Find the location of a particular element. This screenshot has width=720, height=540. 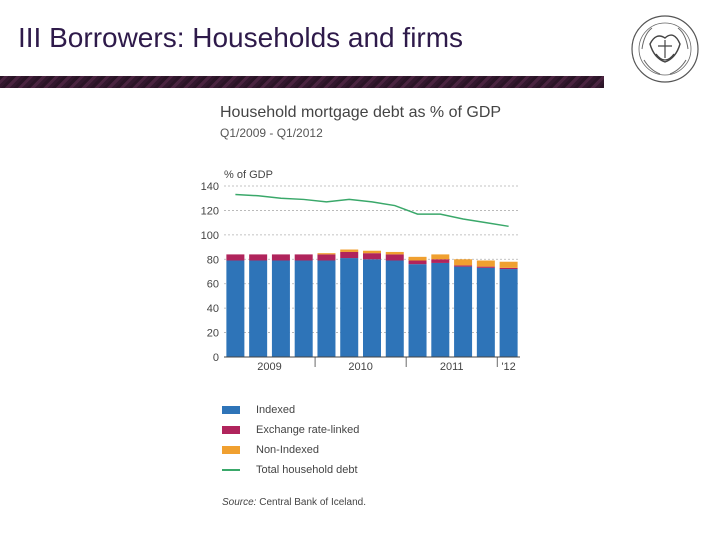

legend-swatch-indexed is located at coordinates (231, 410).